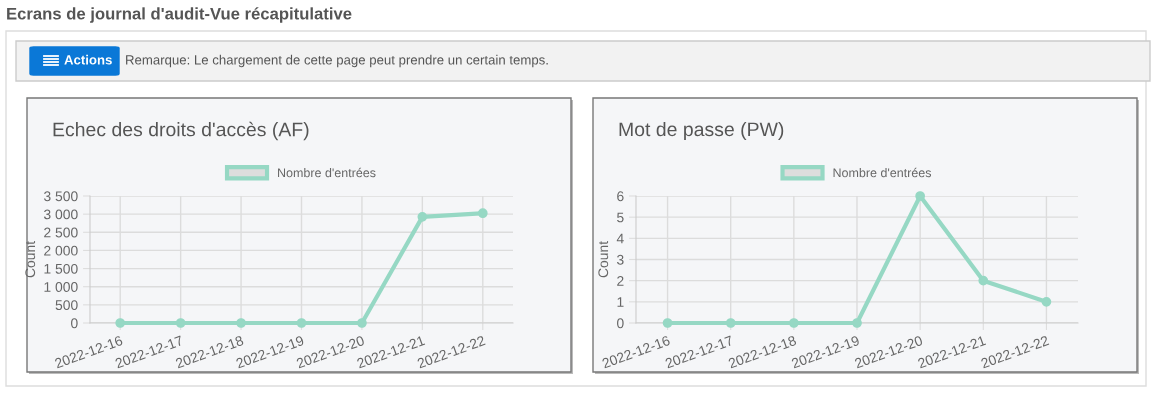 Image resolution: width=1154 pixels, height=412 pixels. Describe the element at coordinates (66, 305) in the screenshot. I see `y-tick-label: 500` at that location.